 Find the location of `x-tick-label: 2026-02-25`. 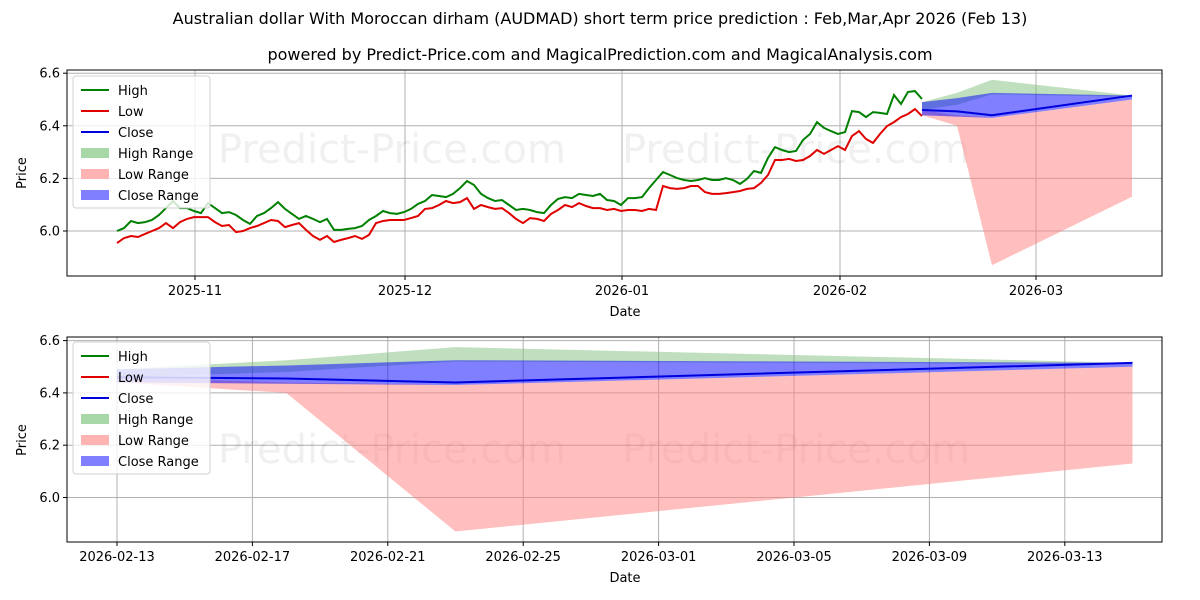

x-tick-label: 2026-02-25 is located at coordinates (523, 557).